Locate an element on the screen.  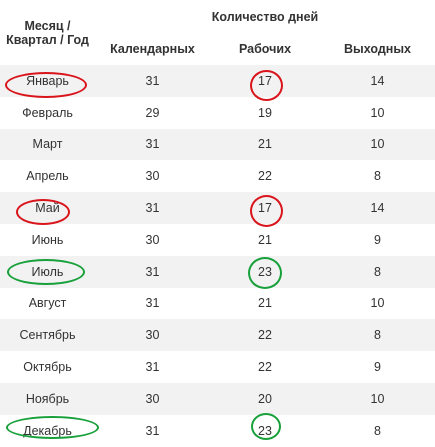
table-row: Апрель 30 22 8 is located at coordinates (217, 176).